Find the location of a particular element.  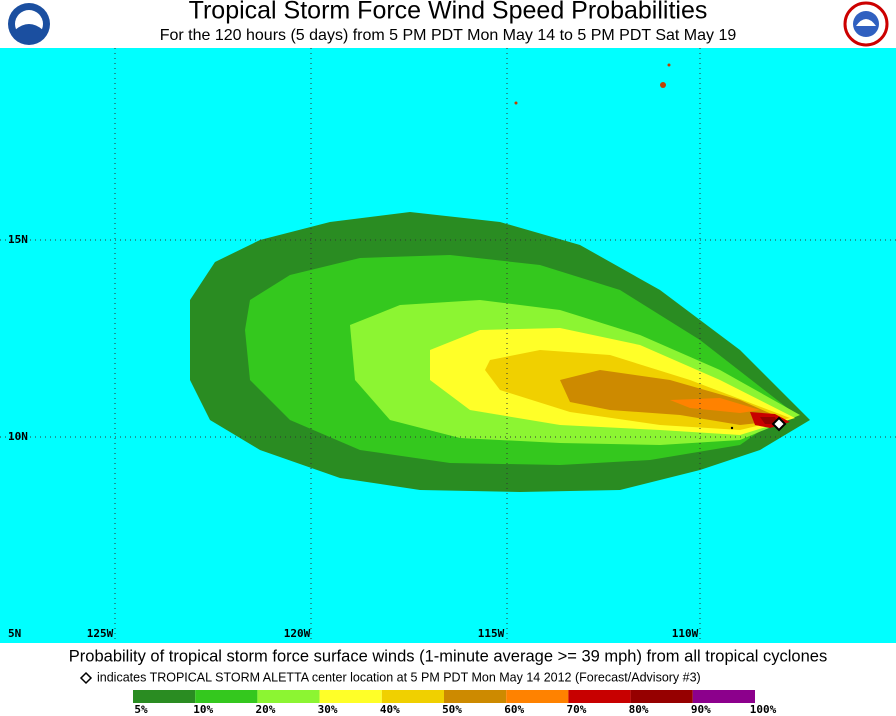

legend: 5% 10% 20% 30% 40% 50% 60% 70% 80% 90% 100% is located at coordinates (455, 703).